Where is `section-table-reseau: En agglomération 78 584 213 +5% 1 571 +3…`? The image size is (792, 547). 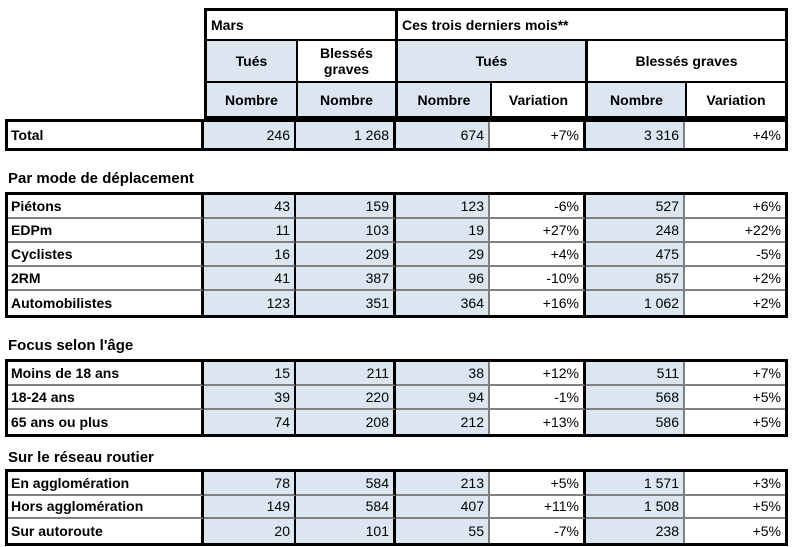 section-table-reseau: En agglomération 78 584 213 +5% 1 571 +3… is located at coordinates (396, 507).